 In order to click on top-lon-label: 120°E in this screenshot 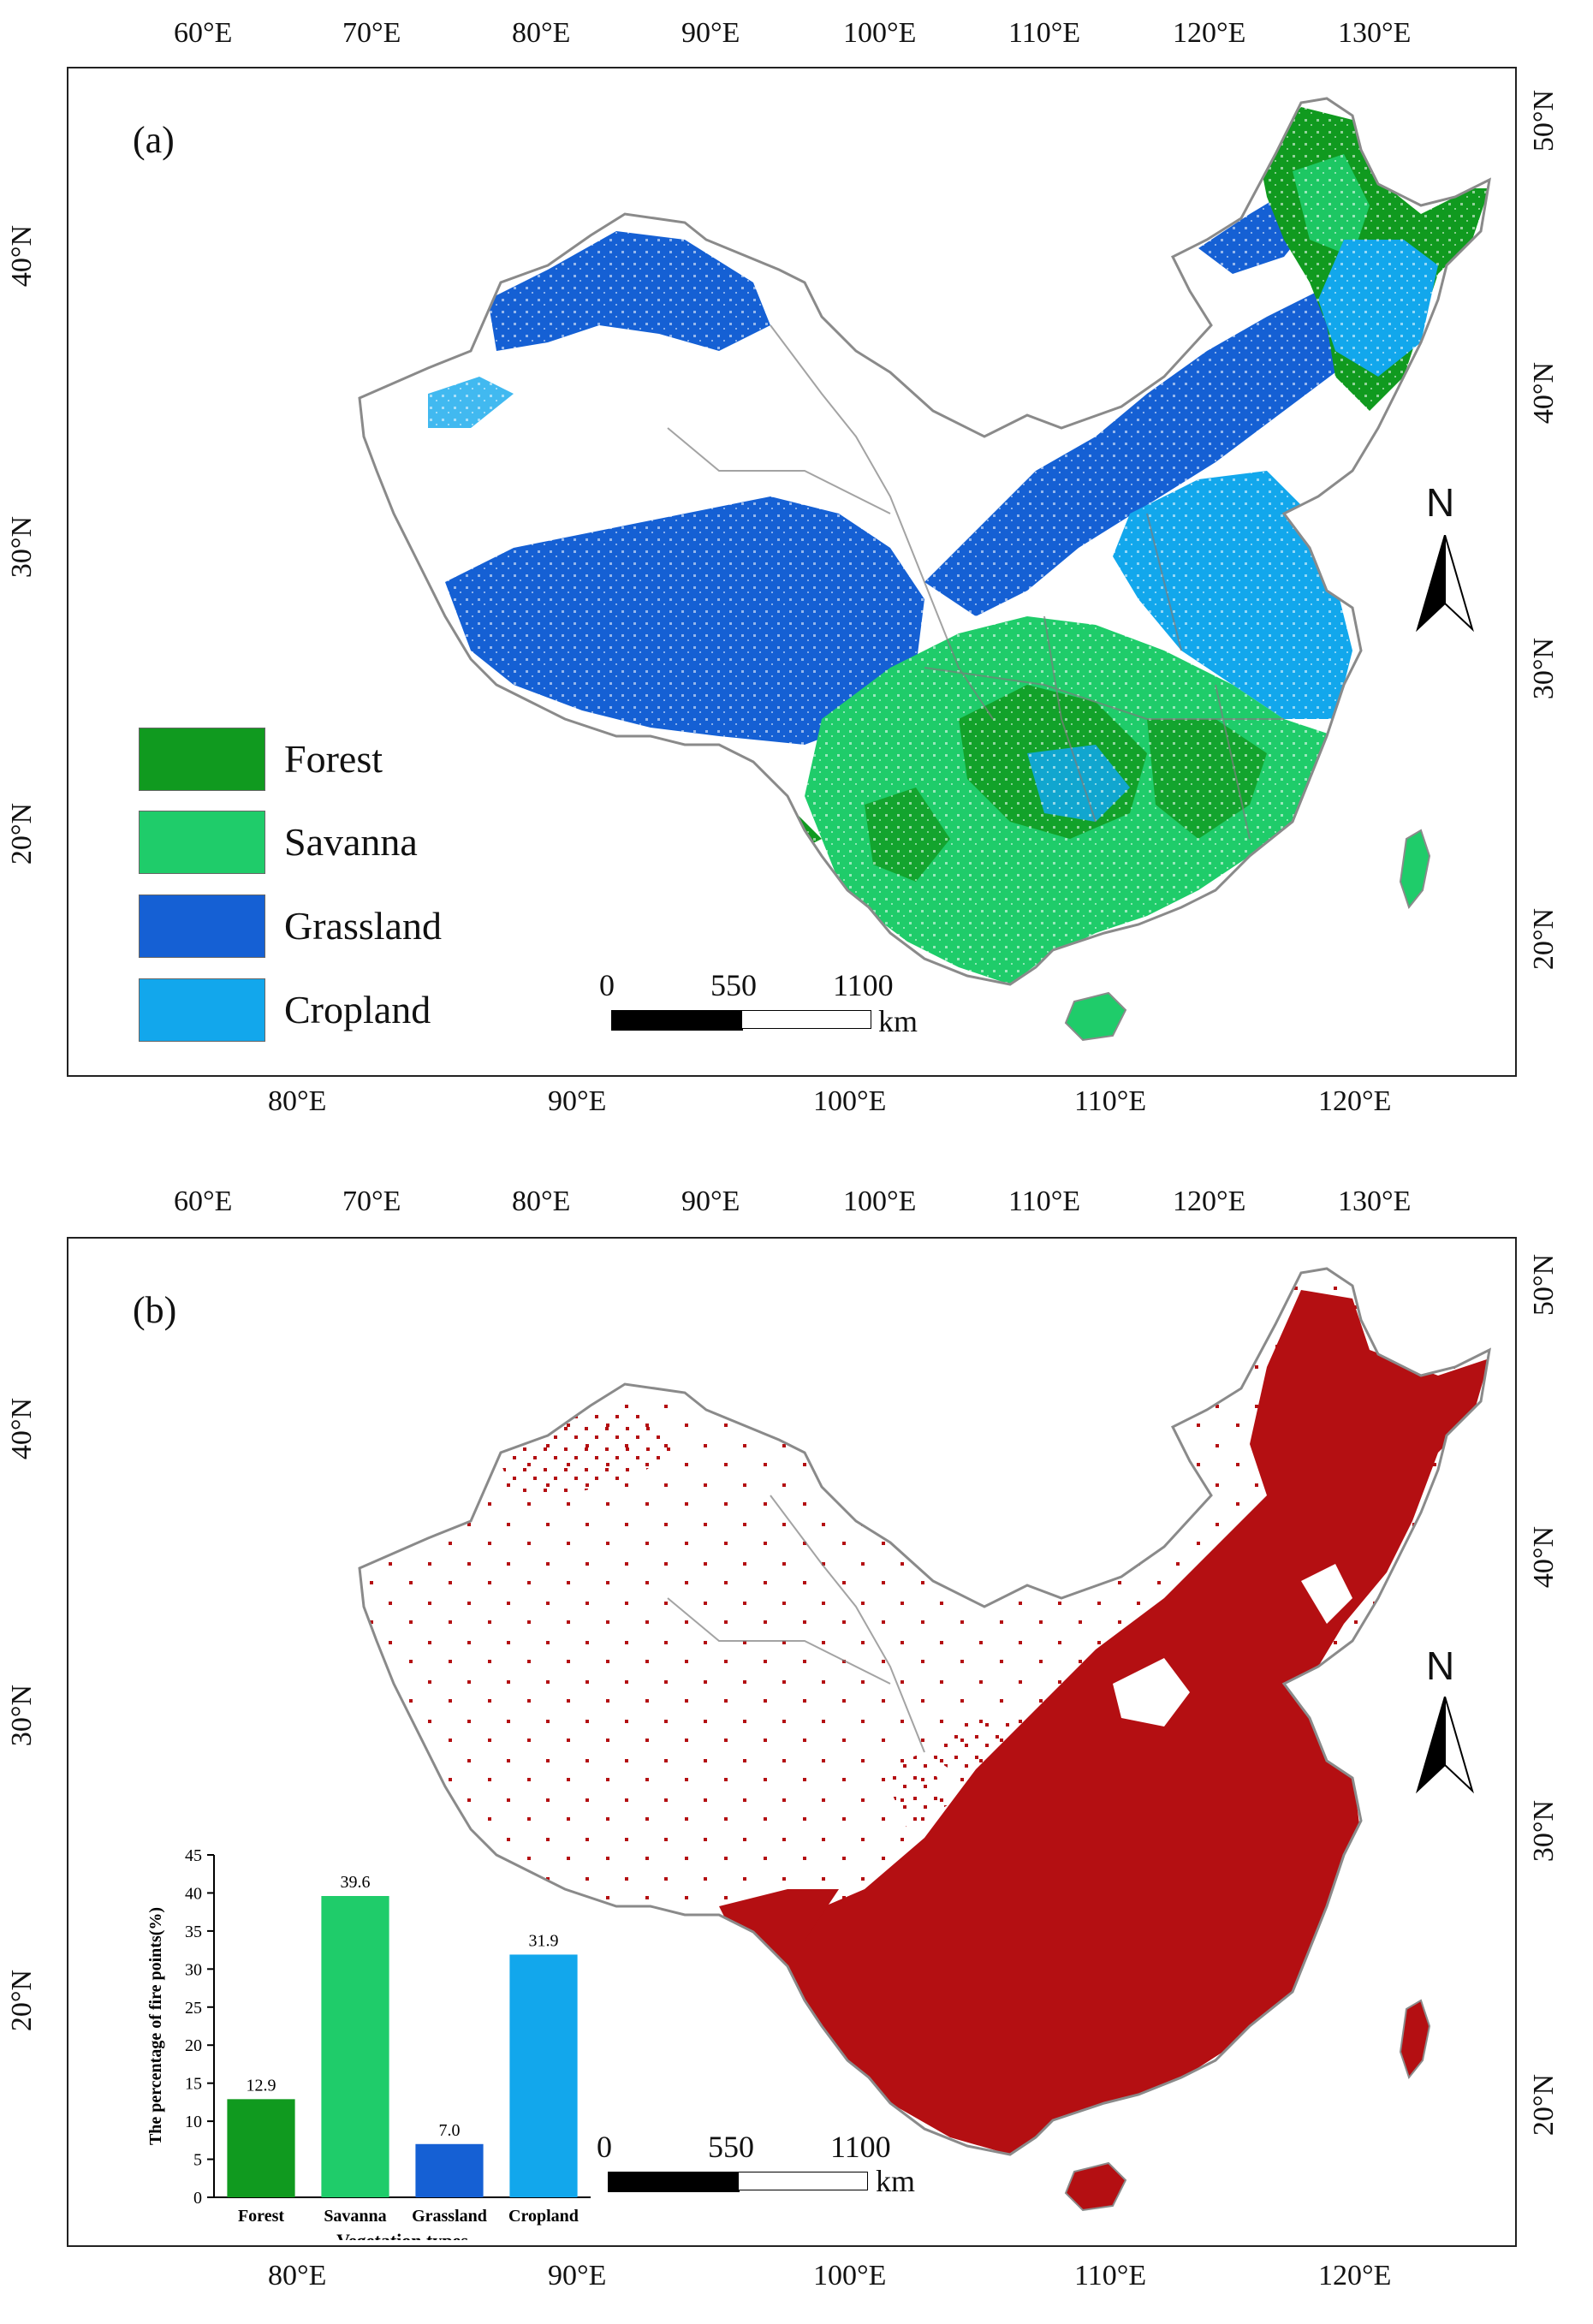, I will do `click(1209, 33)`.